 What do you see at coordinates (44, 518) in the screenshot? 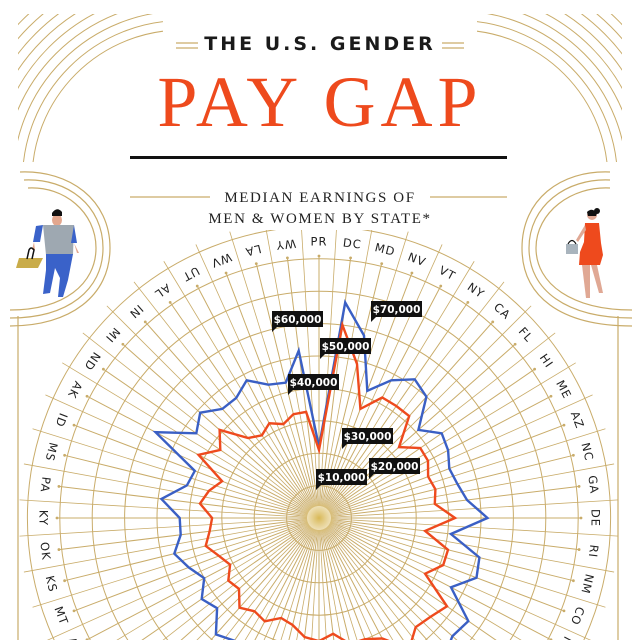
I see `state-label-ky: KY` at bounding box center [44, 518].